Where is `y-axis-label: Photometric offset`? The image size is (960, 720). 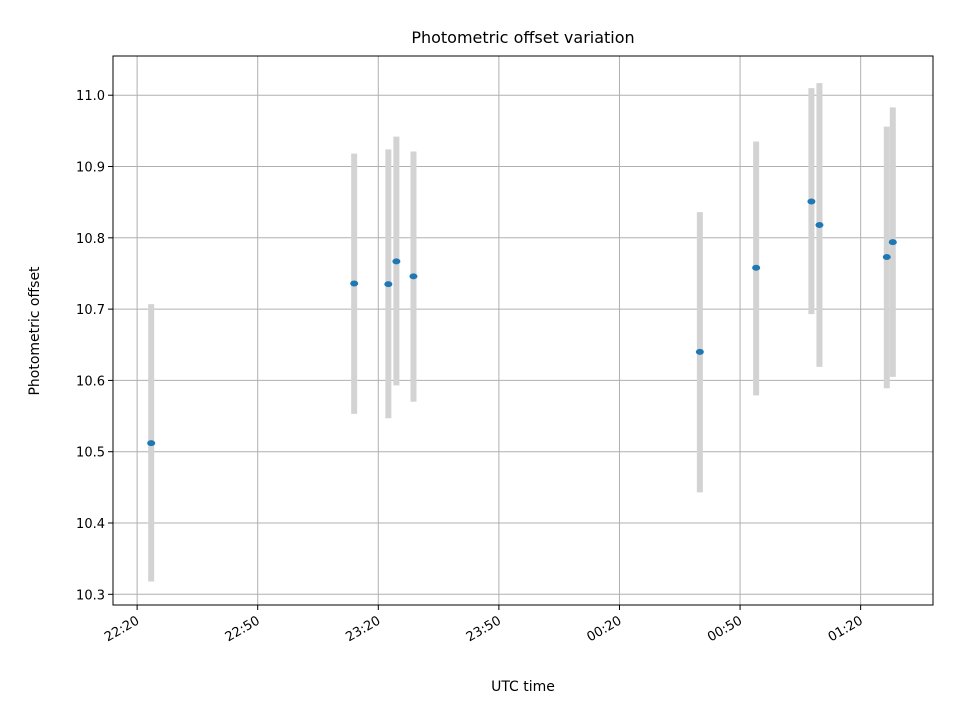 y-axis-label: Photometric offset is located at coordinates (35, 331).